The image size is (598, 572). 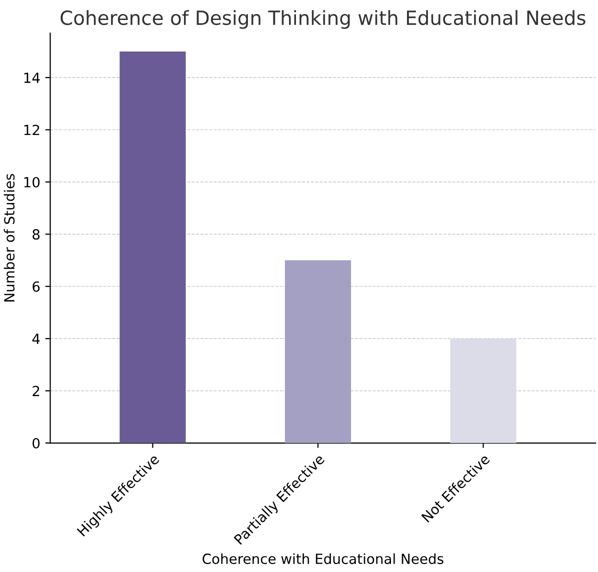 What do you see at coordinates (32, 182) in the screenshot?
I see `y-tick-label: 10` at bounding box center [32, 182].